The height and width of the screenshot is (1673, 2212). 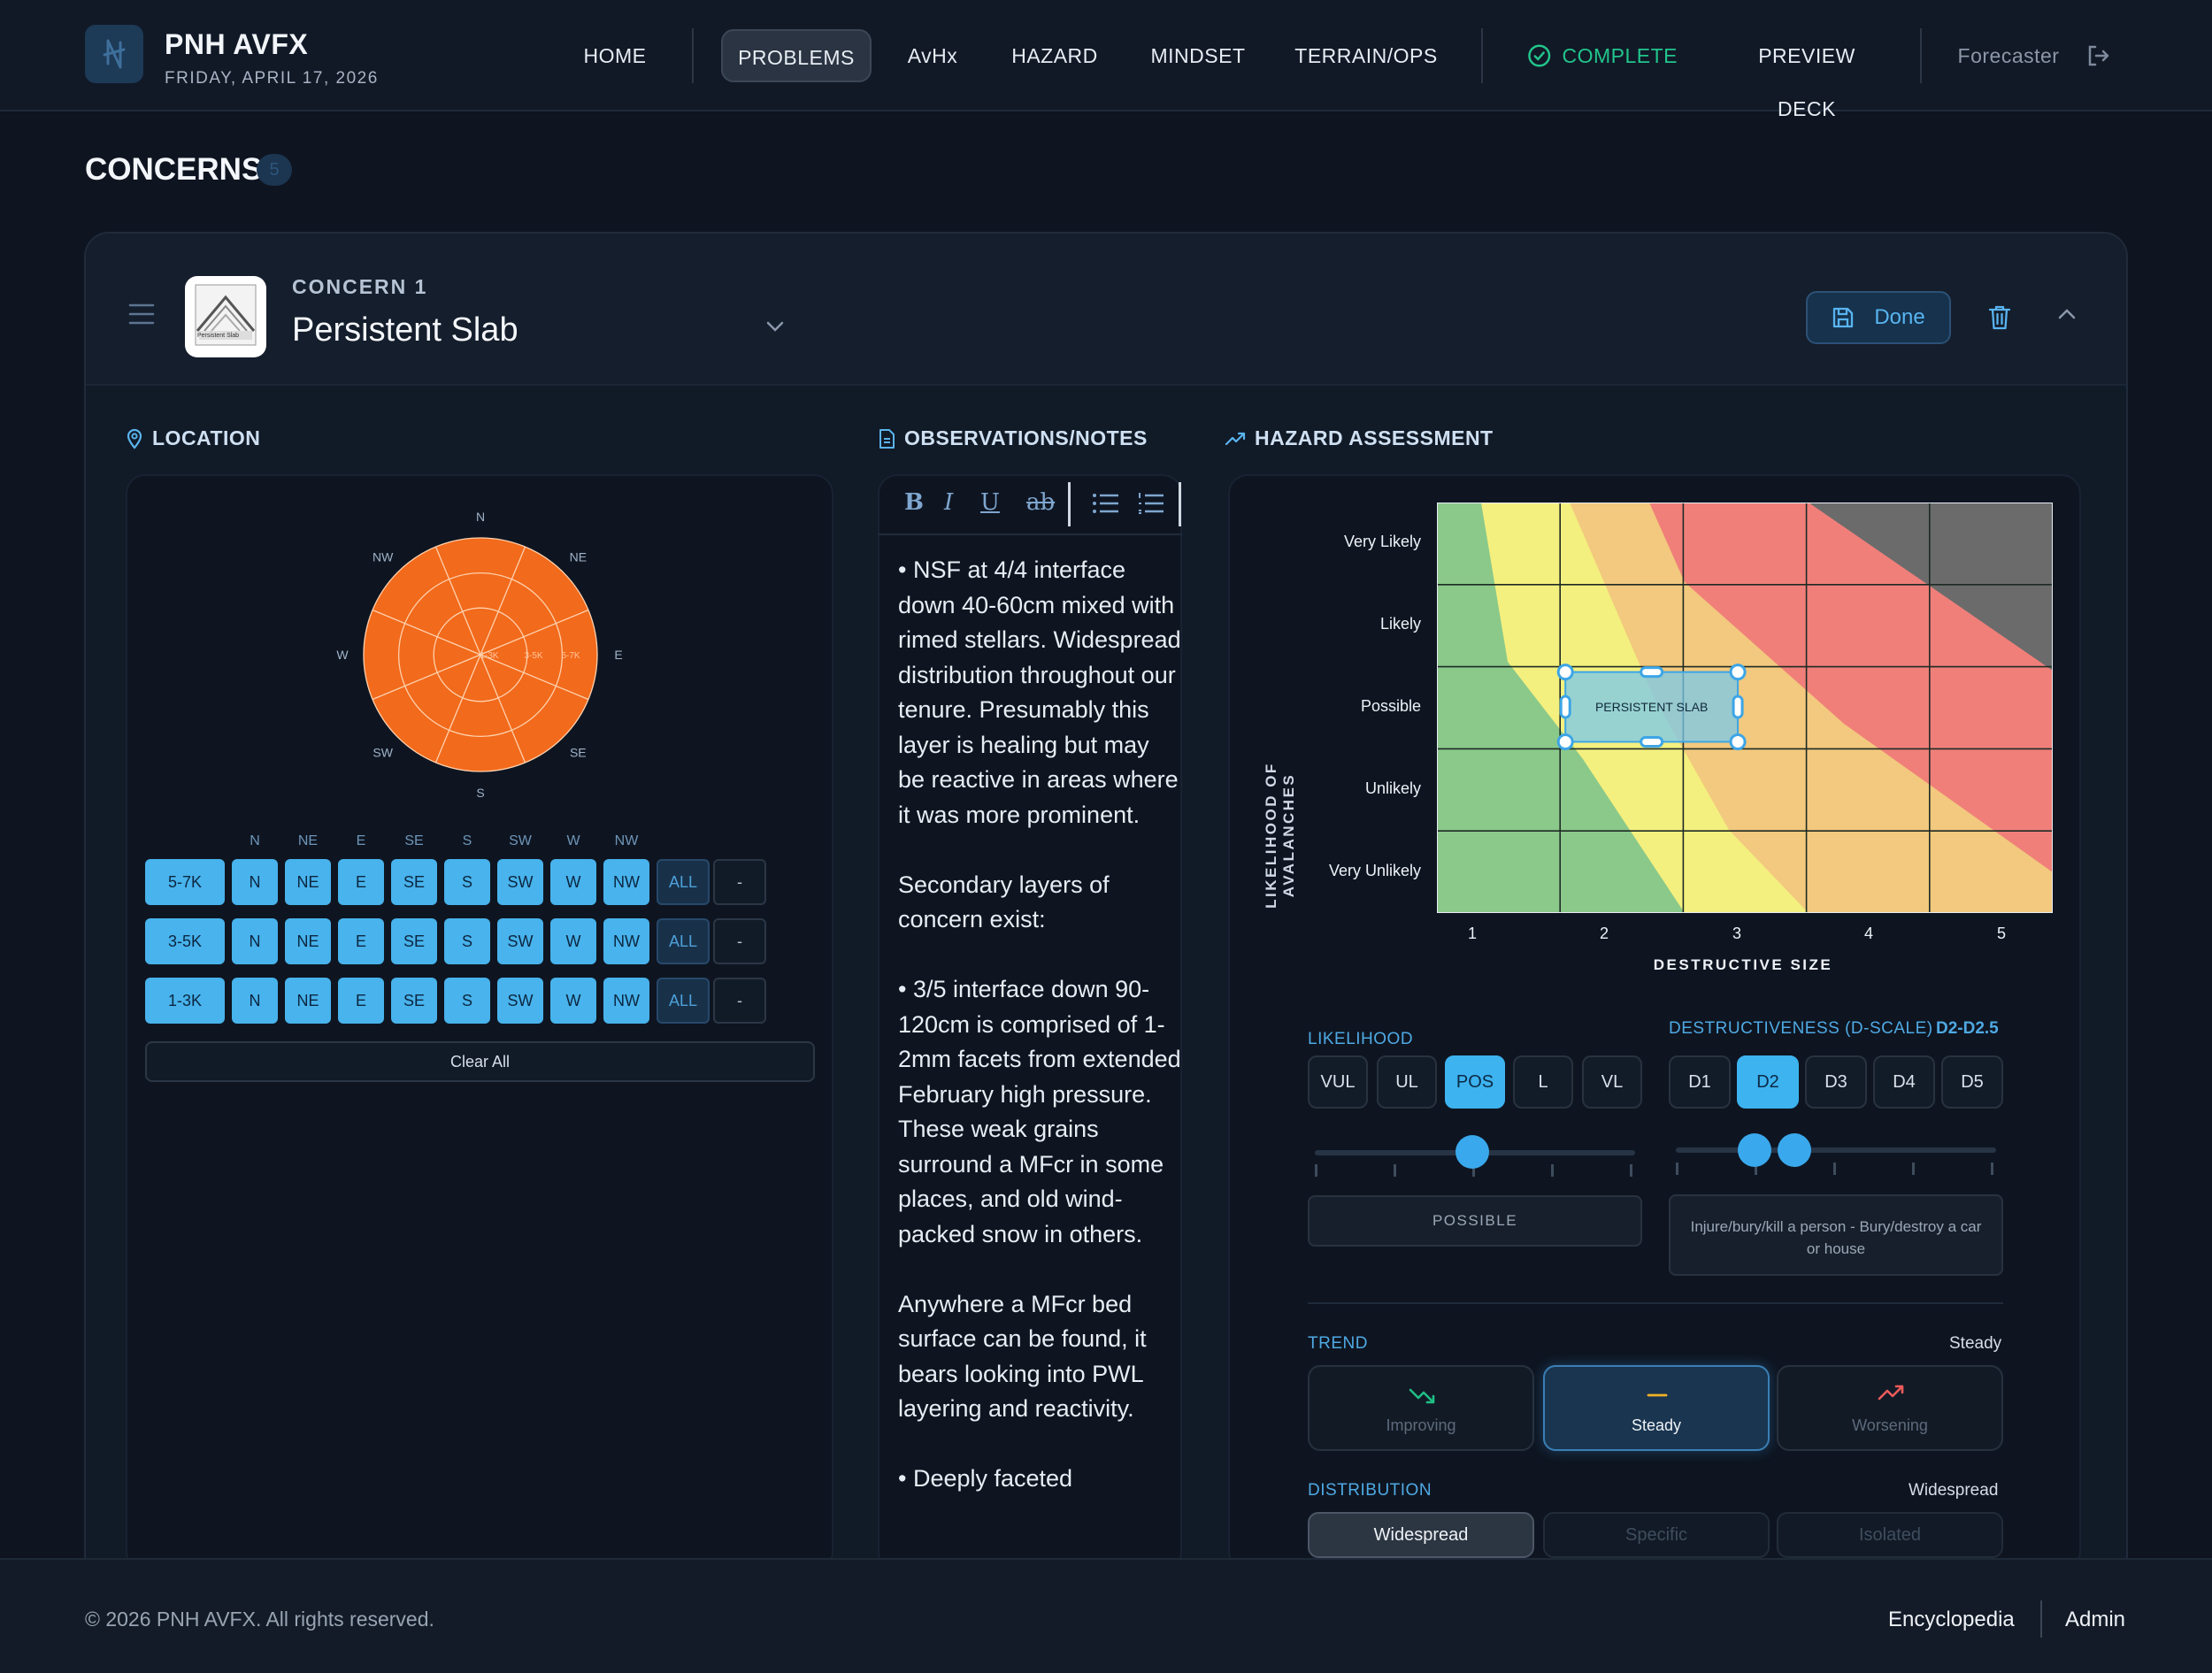 I want to click on notes-panel, so click(x=1030, y=1023).